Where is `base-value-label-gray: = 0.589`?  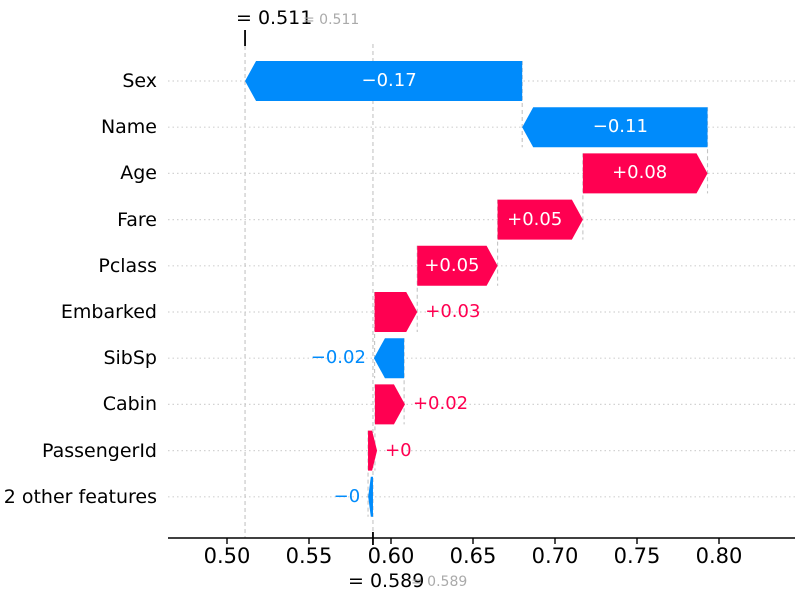
base-value-label-gray: = 0.589 is located at coordinates (439, 582).